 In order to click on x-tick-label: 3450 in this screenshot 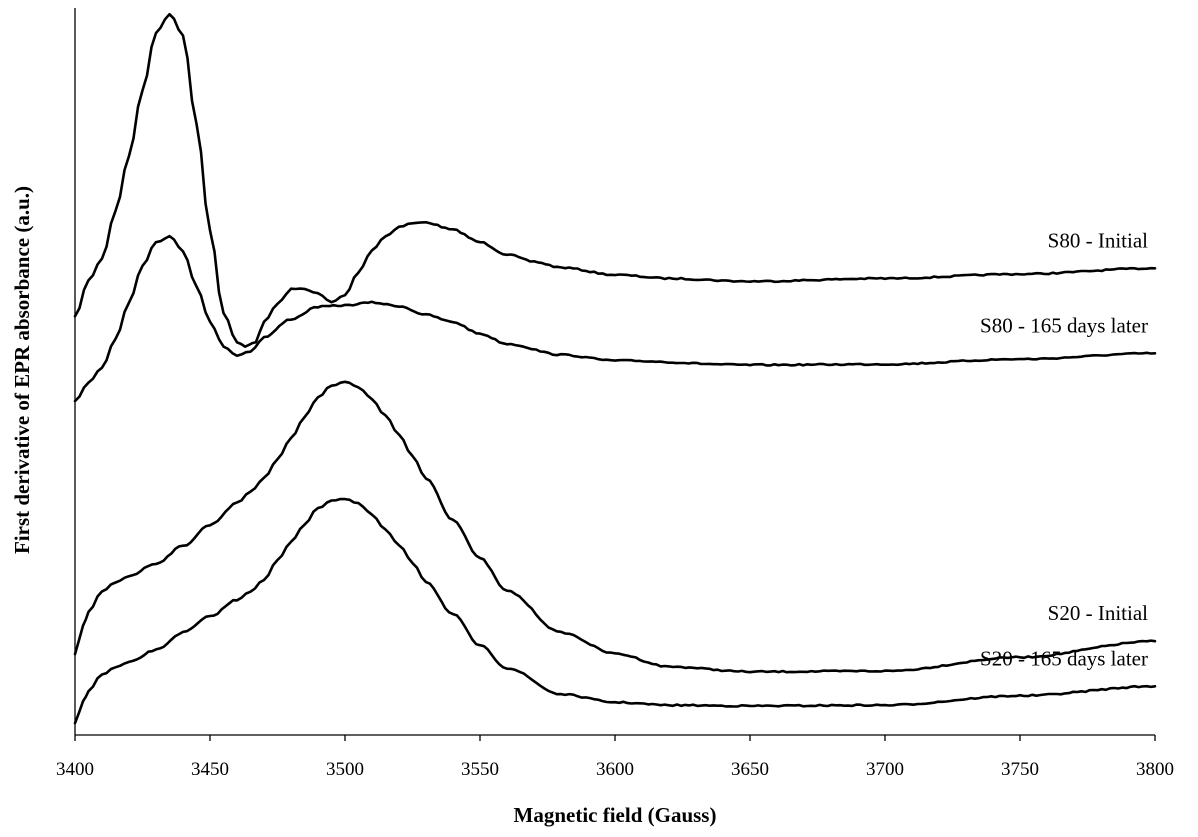, I will do `click(210, 769)`.